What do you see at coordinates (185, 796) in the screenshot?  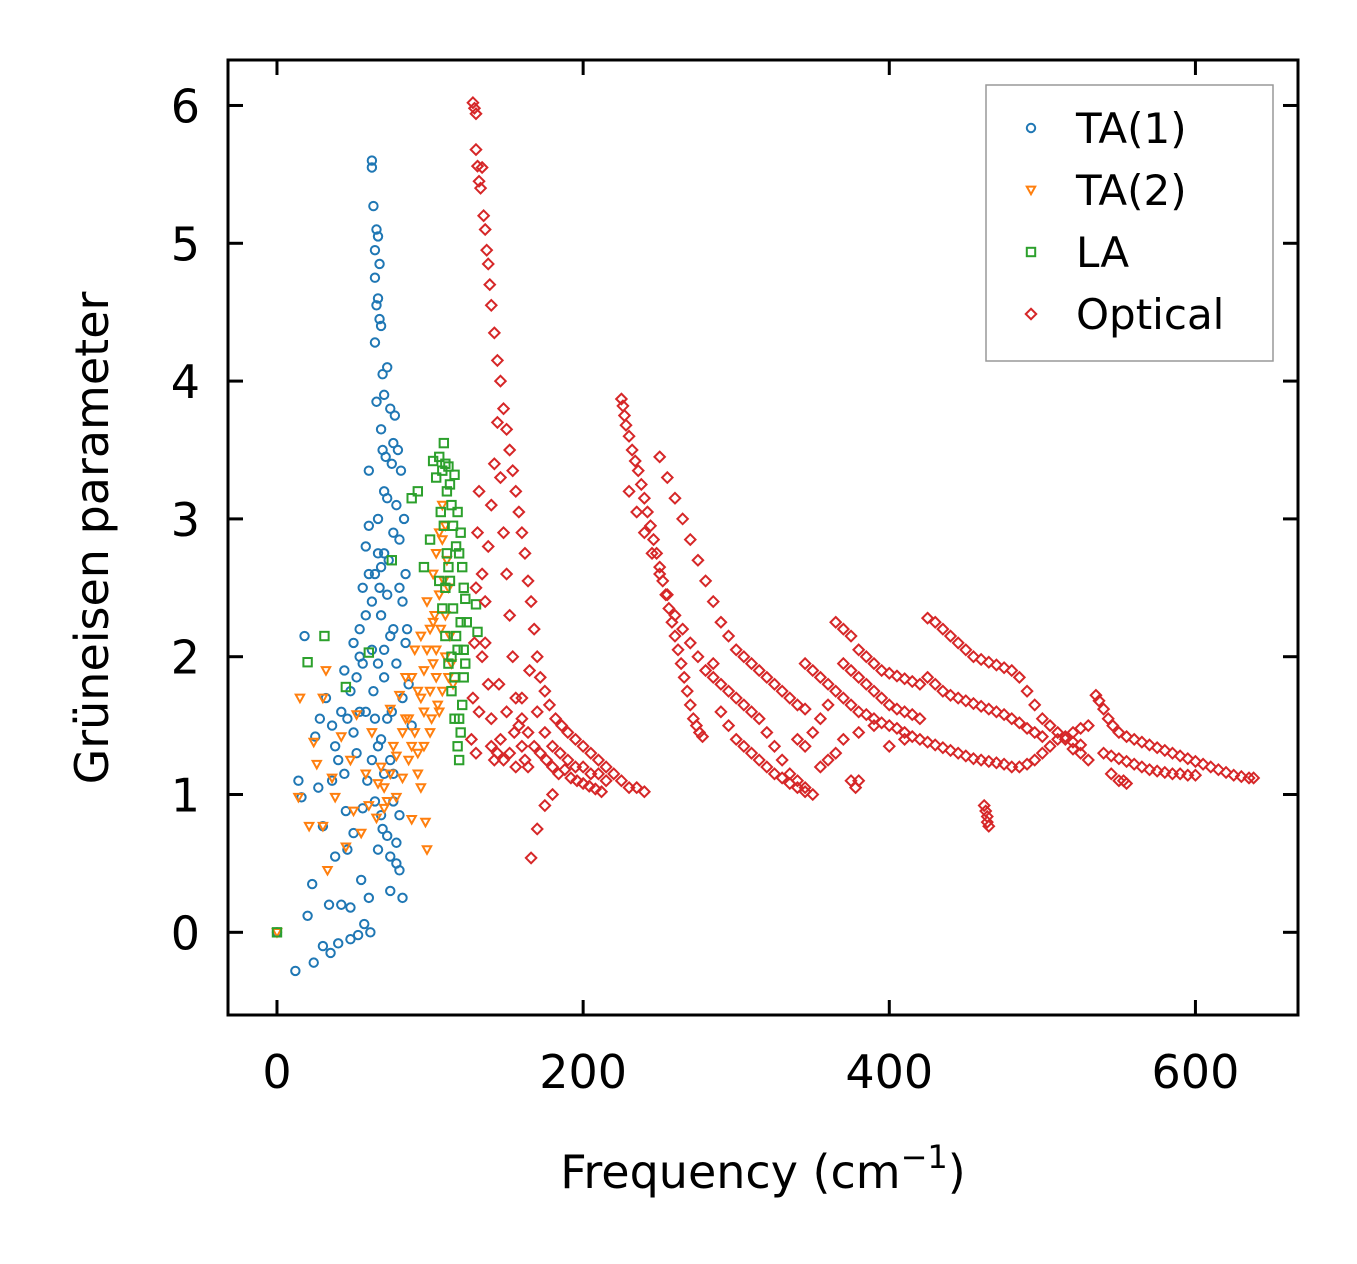 I see `y-tick-label: 1` at bounding box center [185, 796].